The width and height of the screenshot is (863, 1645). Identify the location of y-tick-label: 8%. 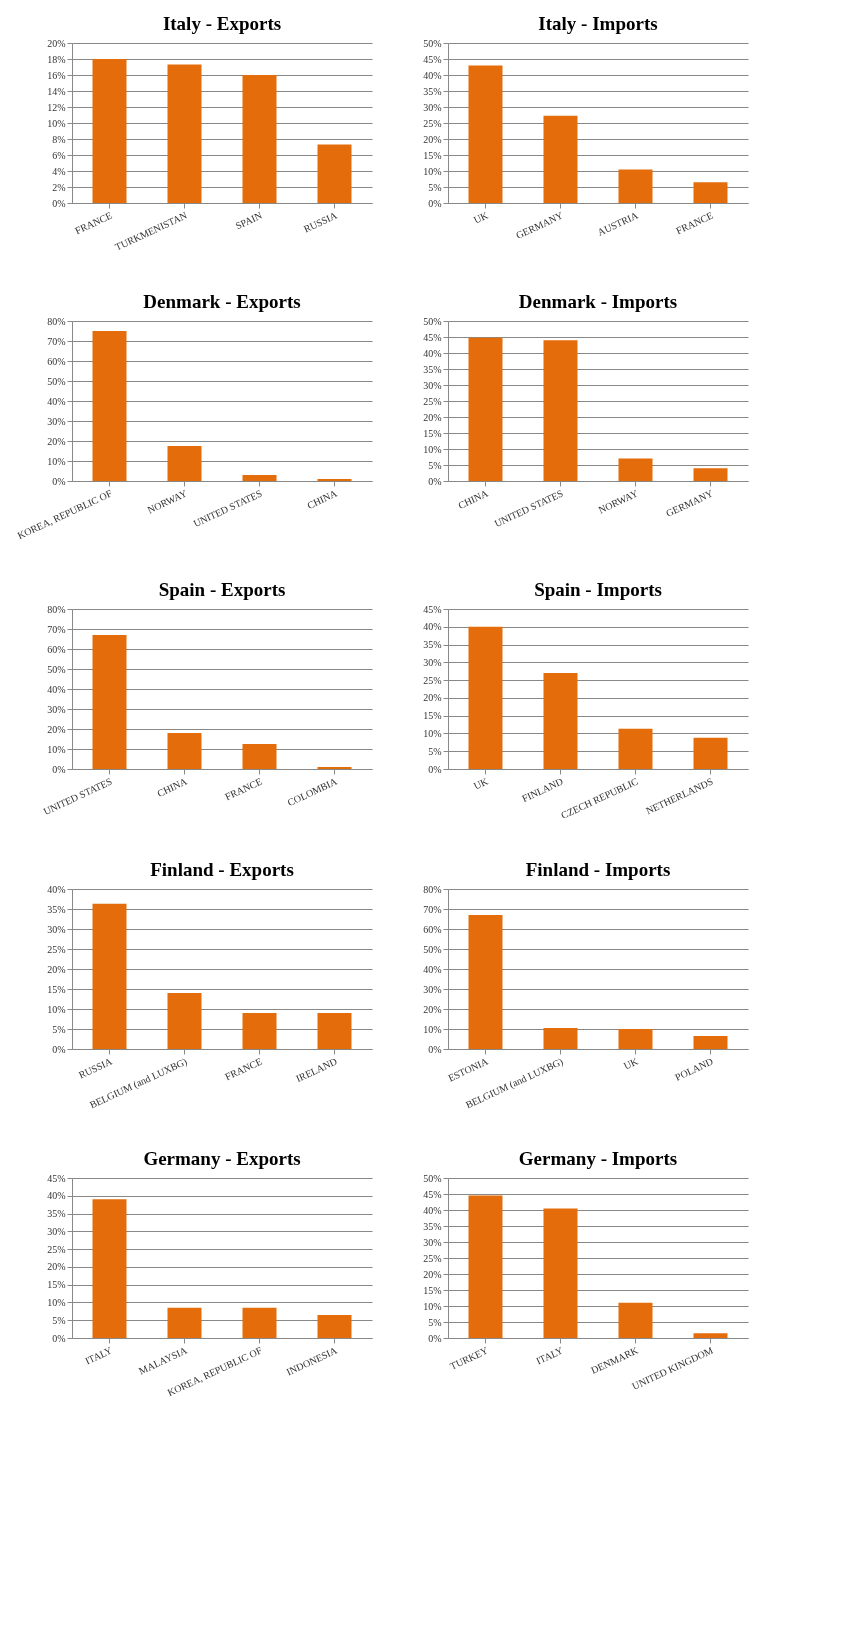
(59, 139).